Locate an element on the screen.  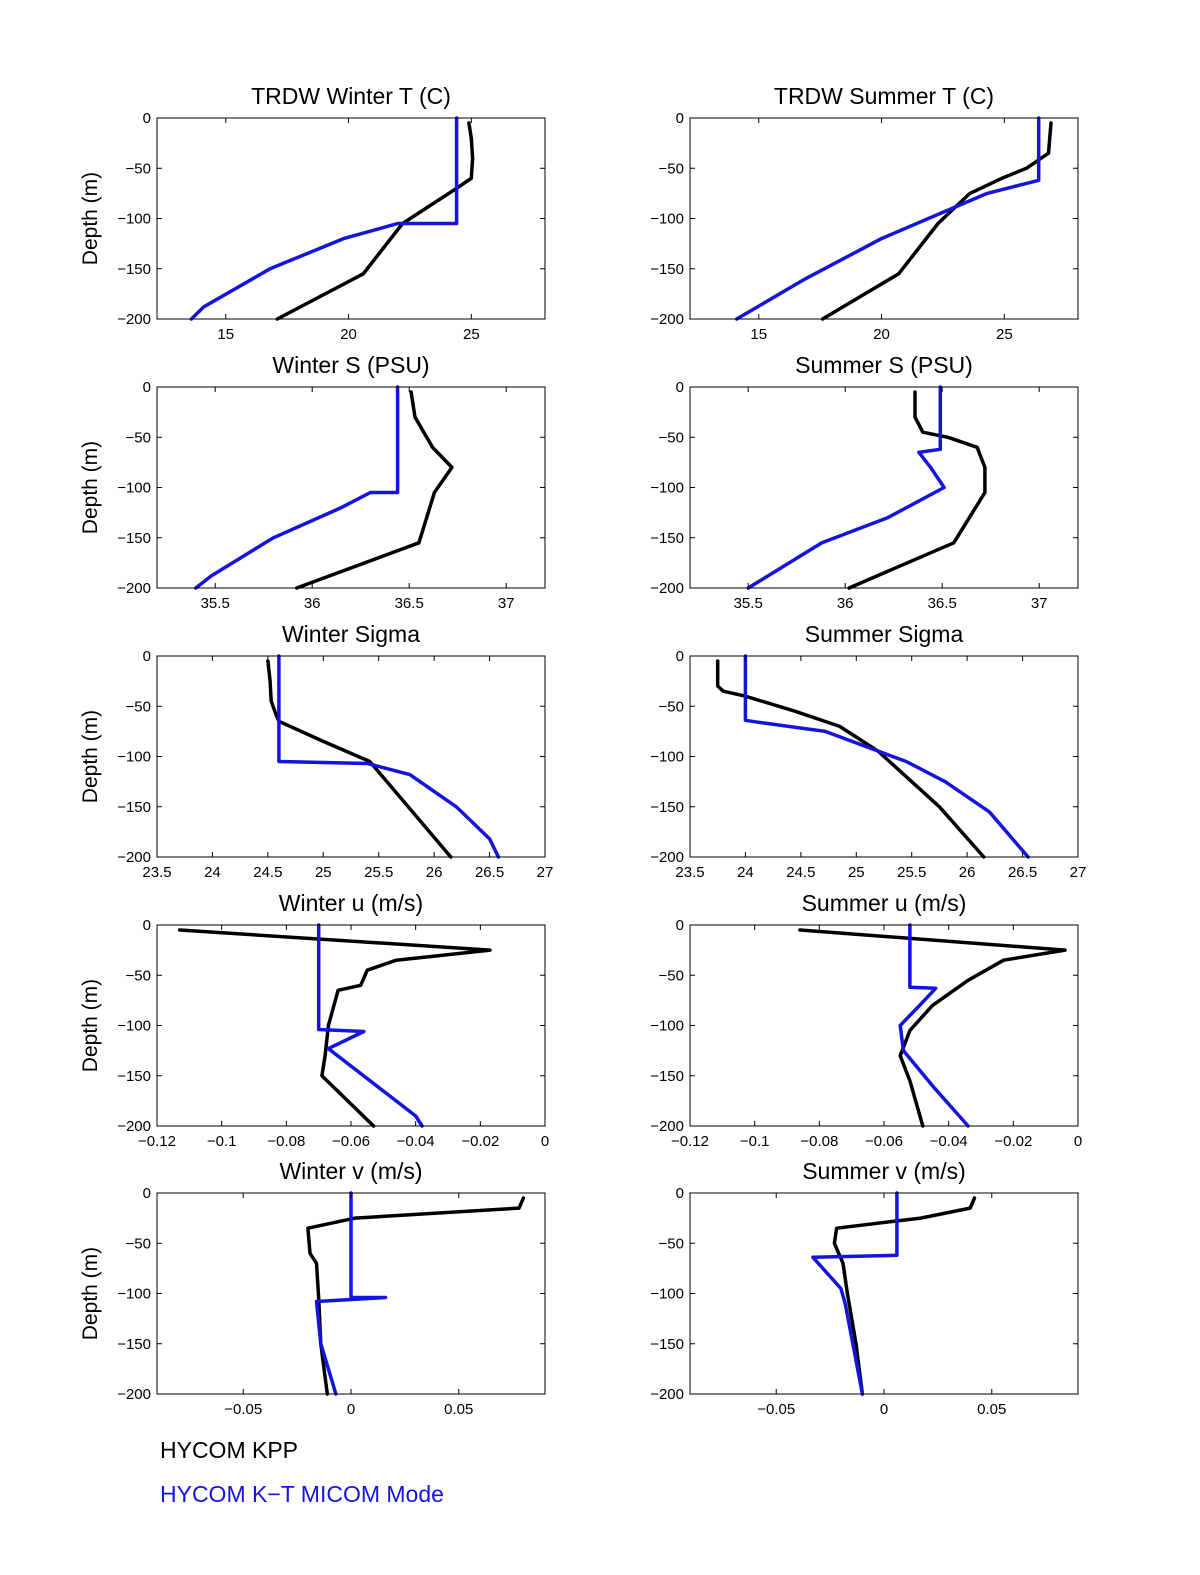
panel-title: Summer v (m/s) is located at coordinates (884, 1171).